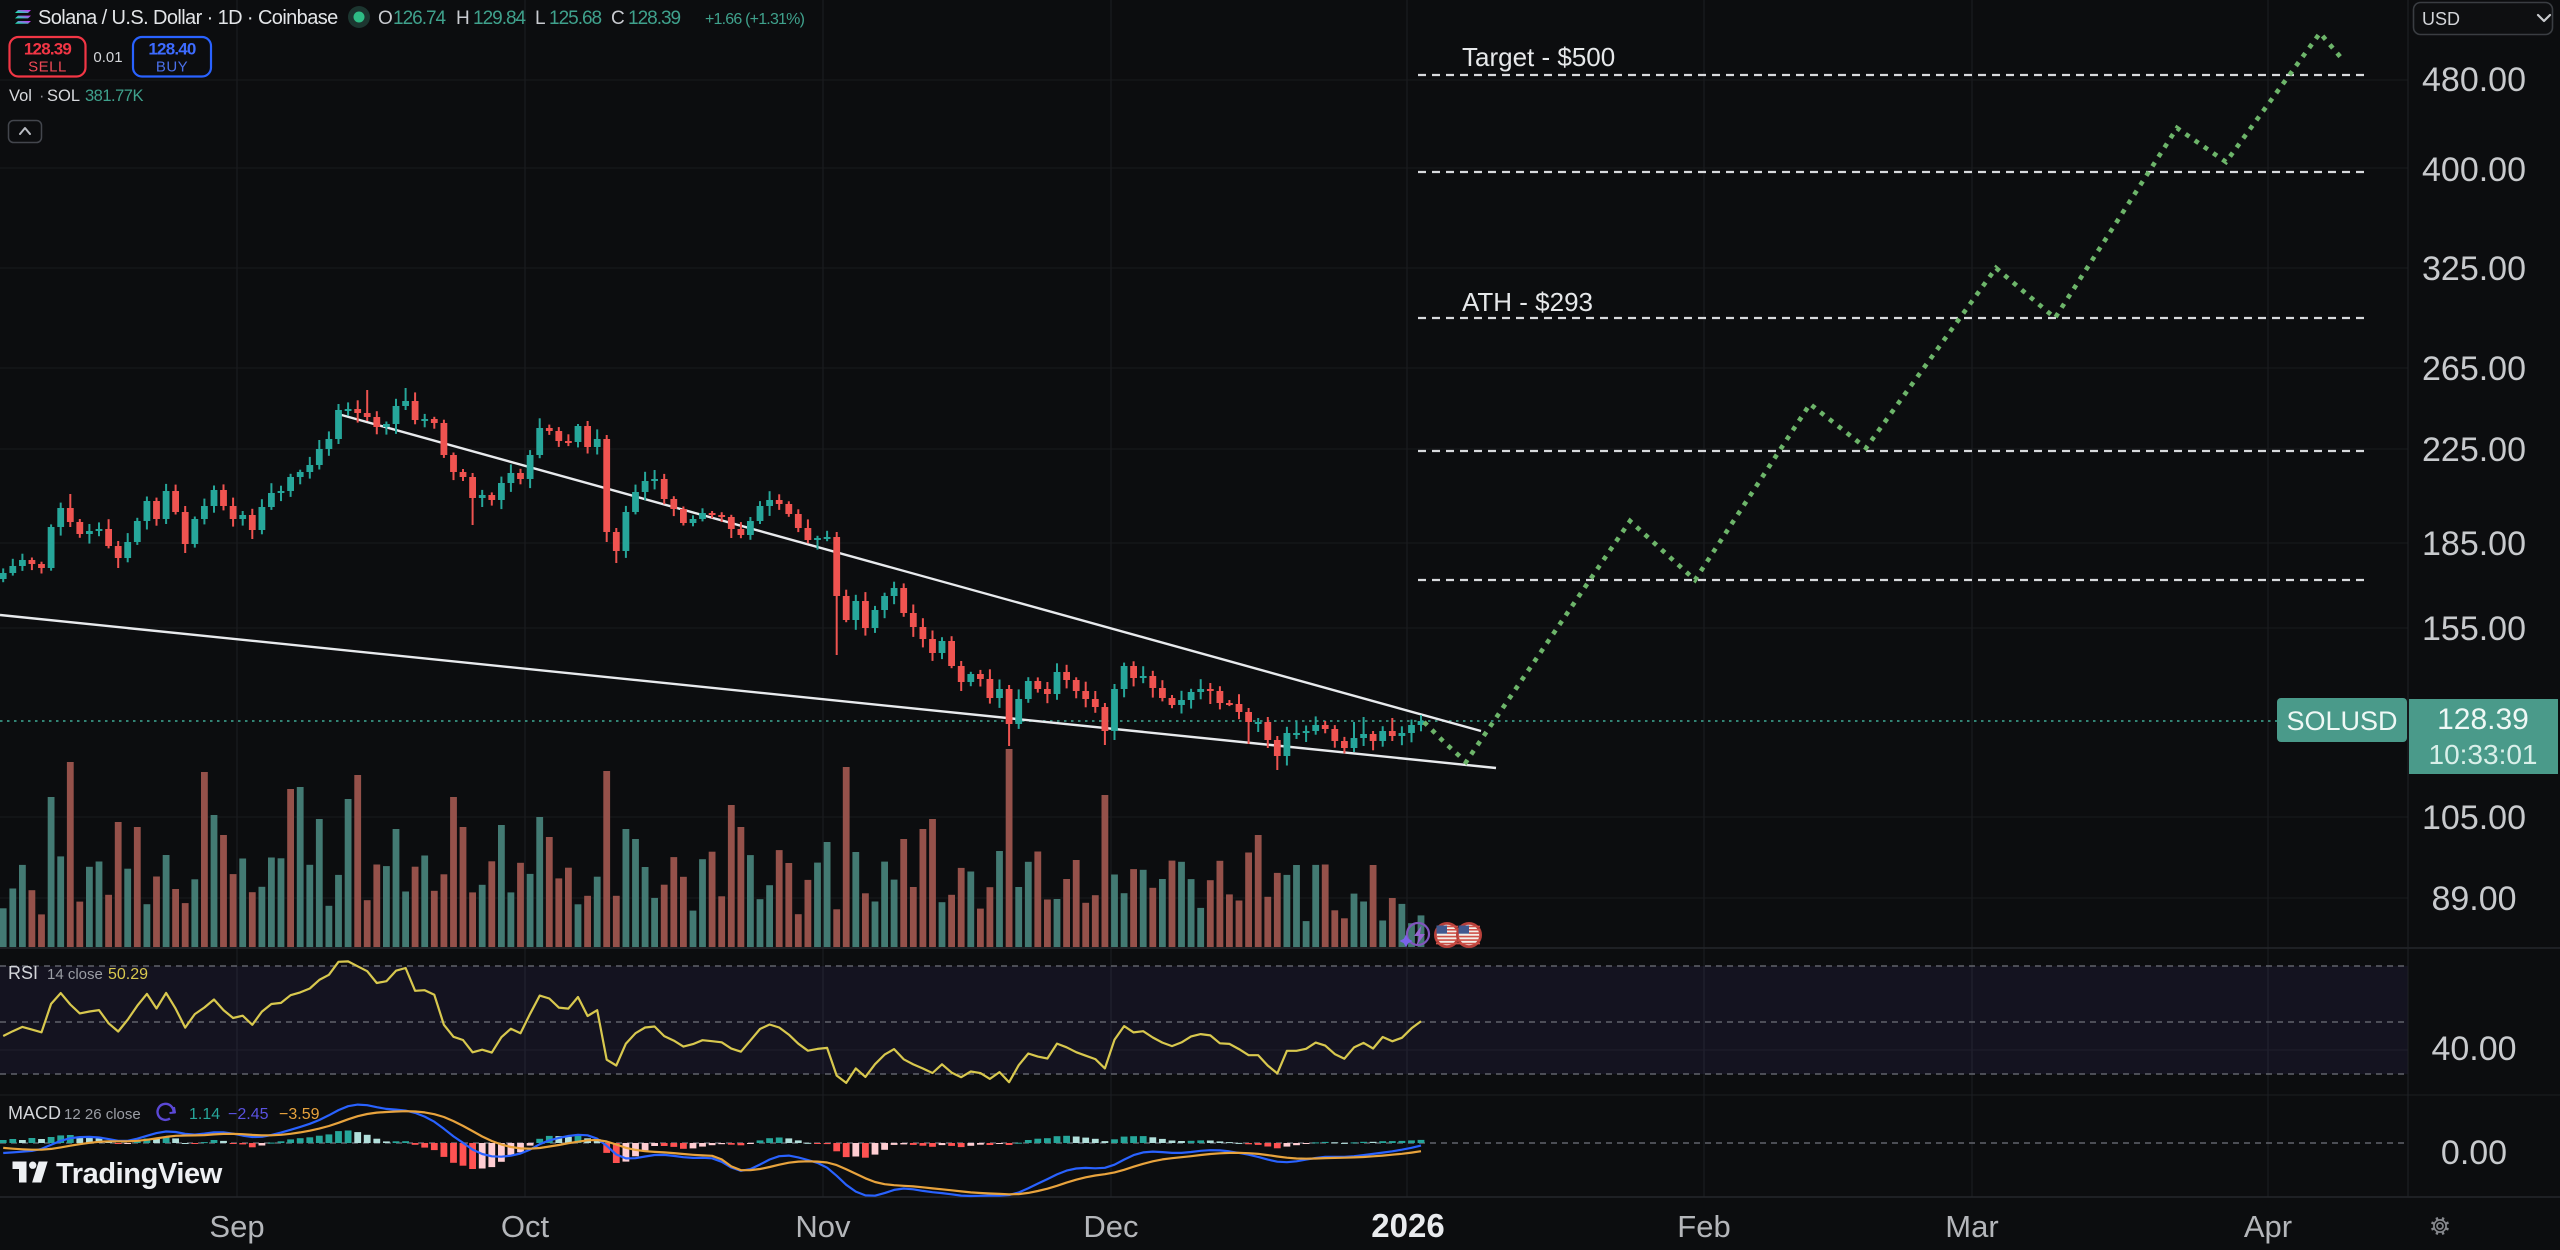 The height and width of the screenshot is (1250, 2560). Describe the element at coordinates (540, 18) in the screenshot. I see `svg-text: L` at that location.